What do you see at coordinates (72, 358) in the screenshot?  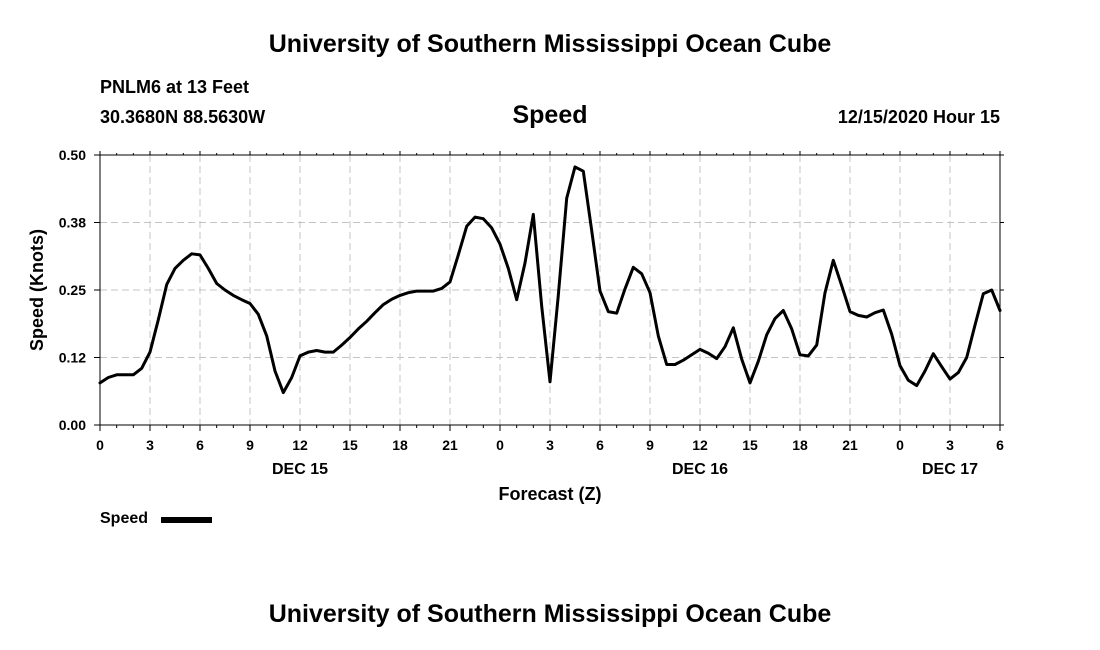 I see `y-tick-label: 0.12` at bounding box center [72, 358].